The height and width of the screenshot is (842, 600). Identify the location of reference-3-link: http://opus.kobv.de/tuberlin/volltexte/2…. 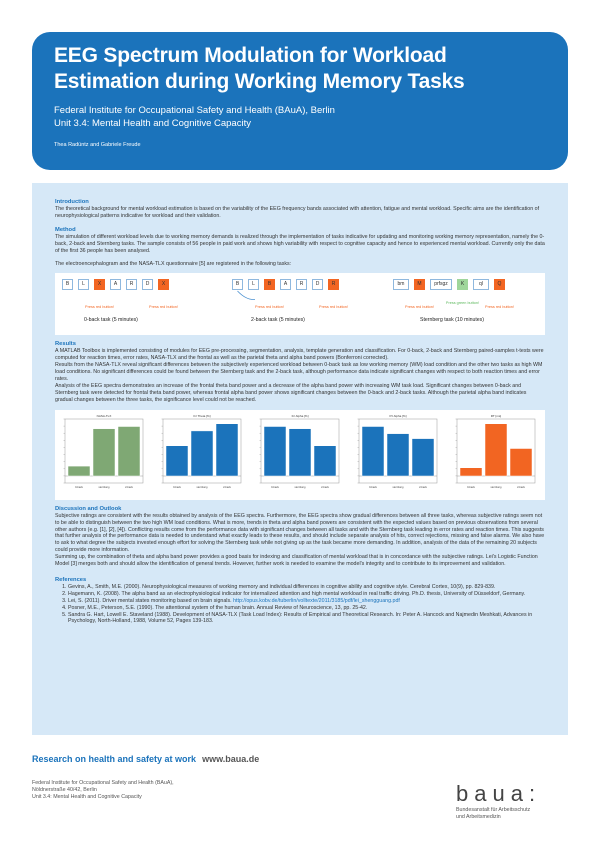
(316, 600).